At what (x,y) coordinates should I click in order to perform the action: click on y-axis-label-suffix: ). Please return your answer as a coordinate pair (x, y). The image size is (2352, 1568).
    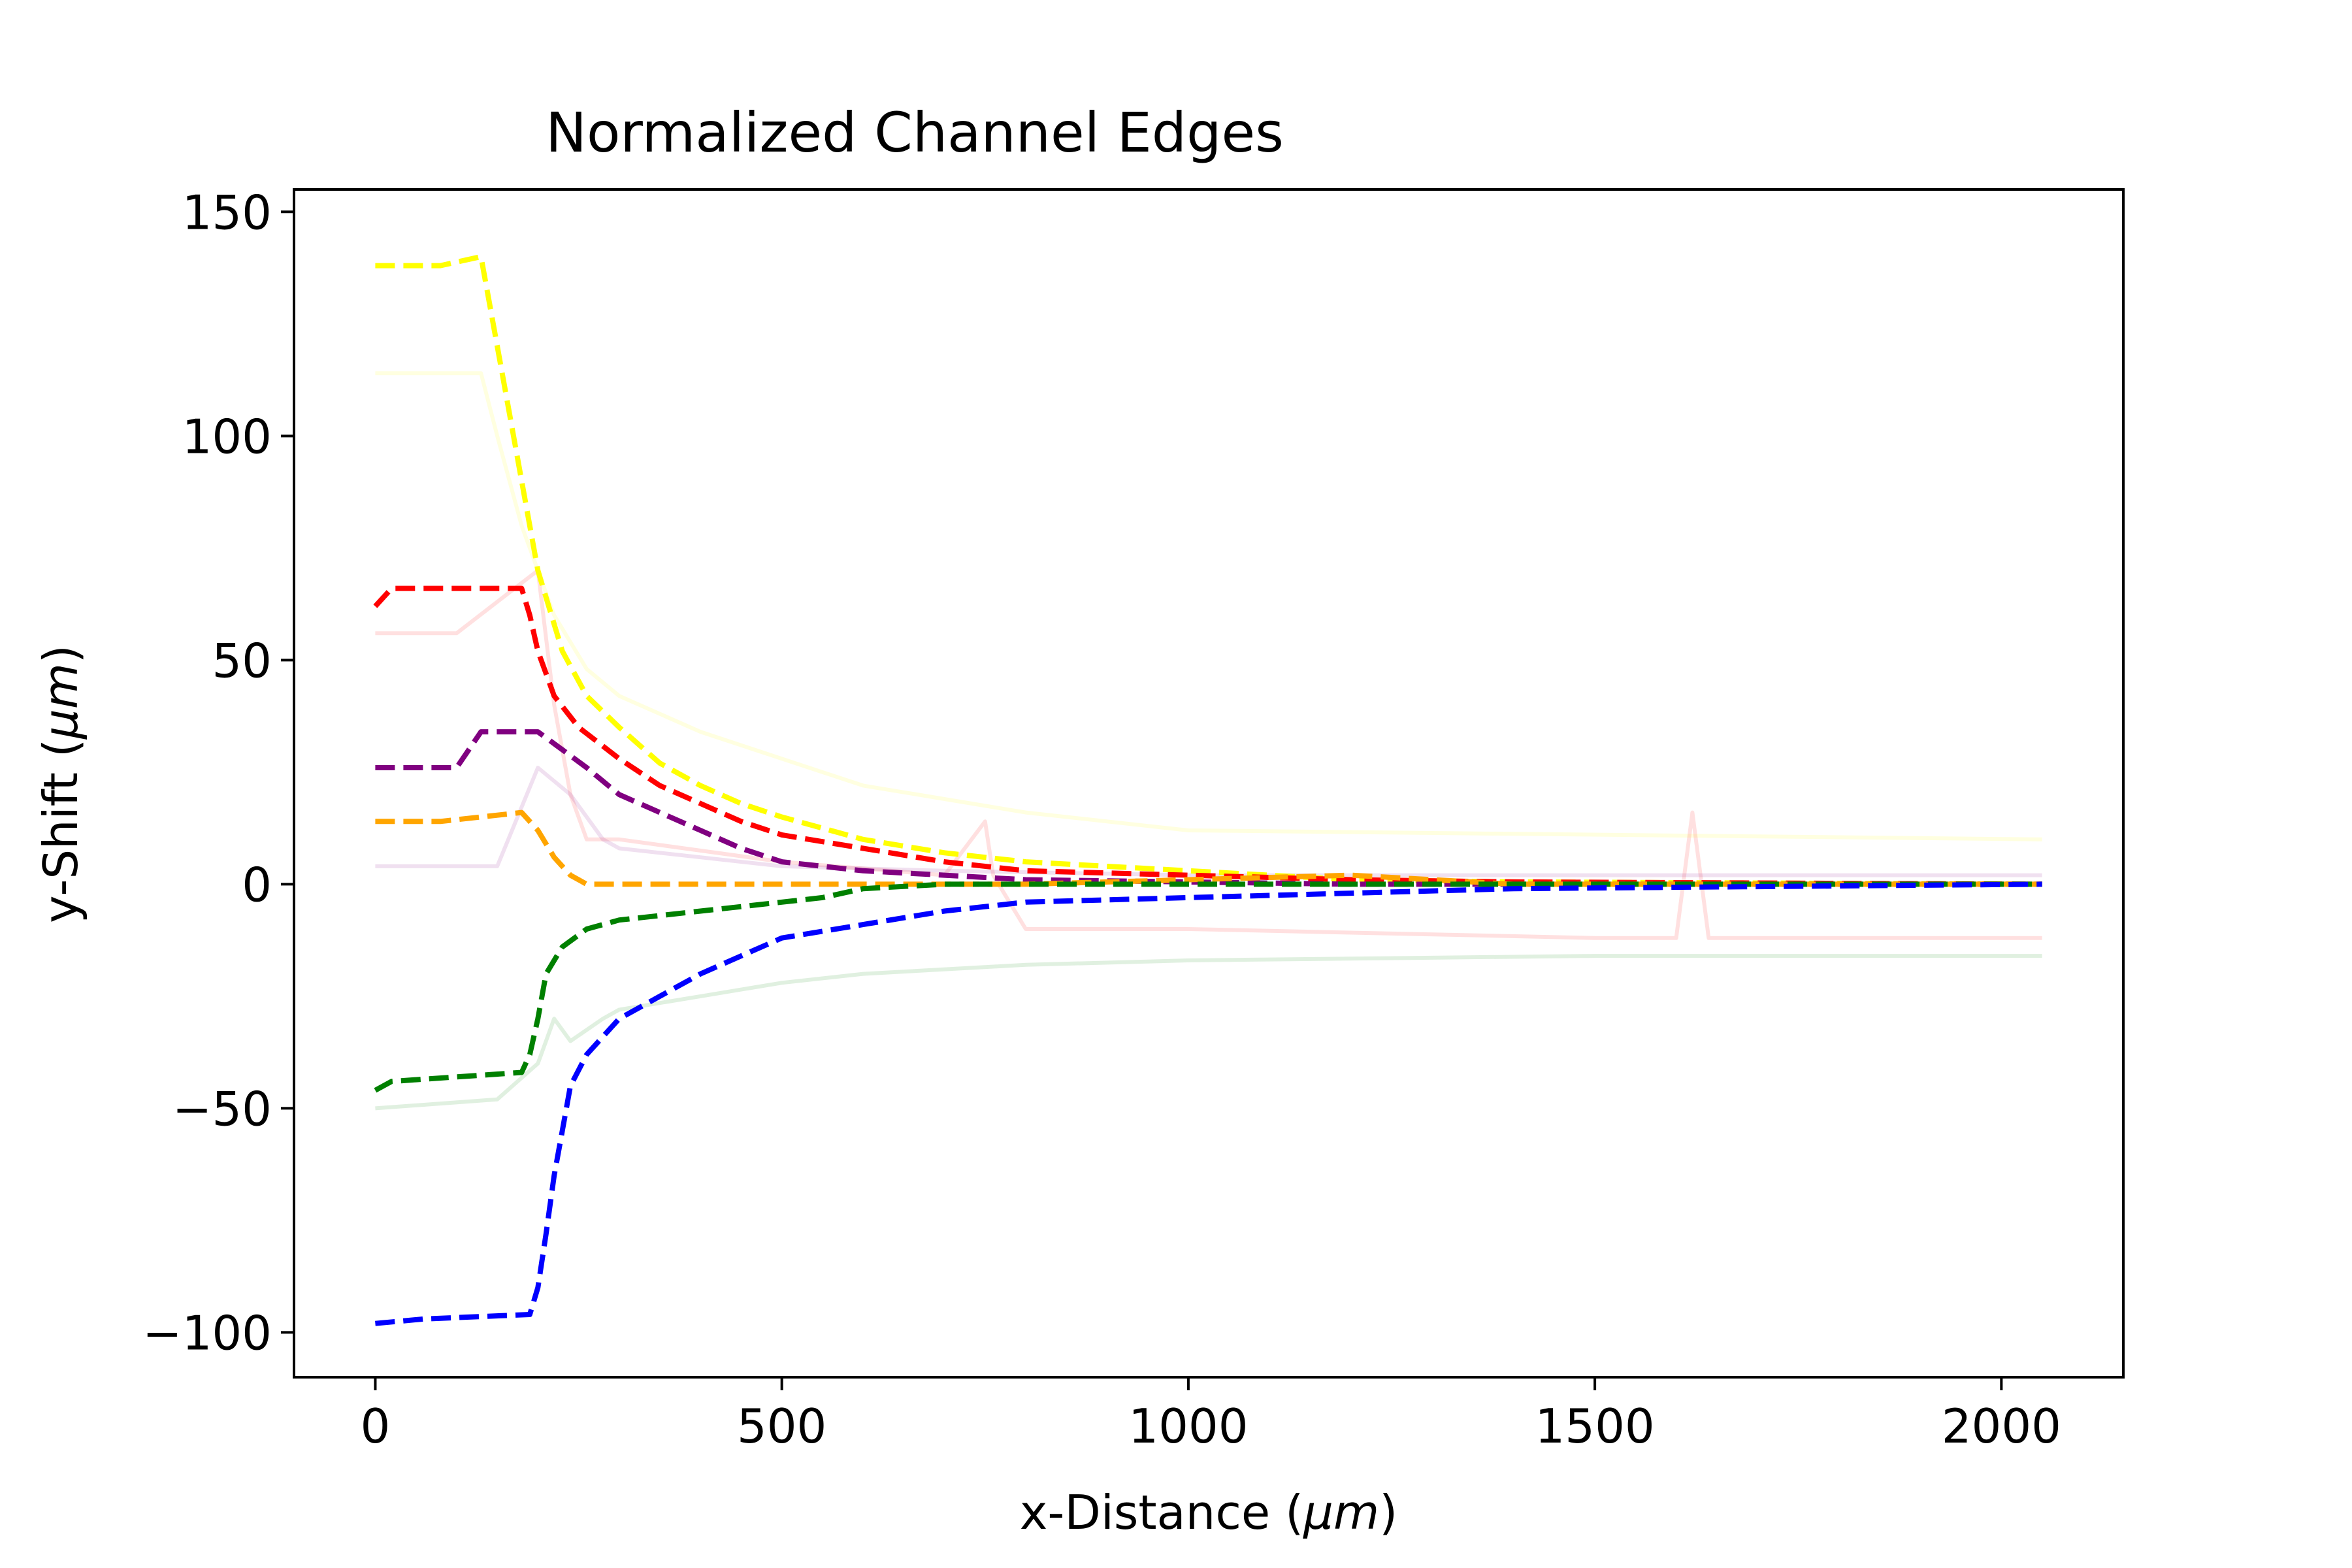
    Looking at the image, I should click on (60, 654).